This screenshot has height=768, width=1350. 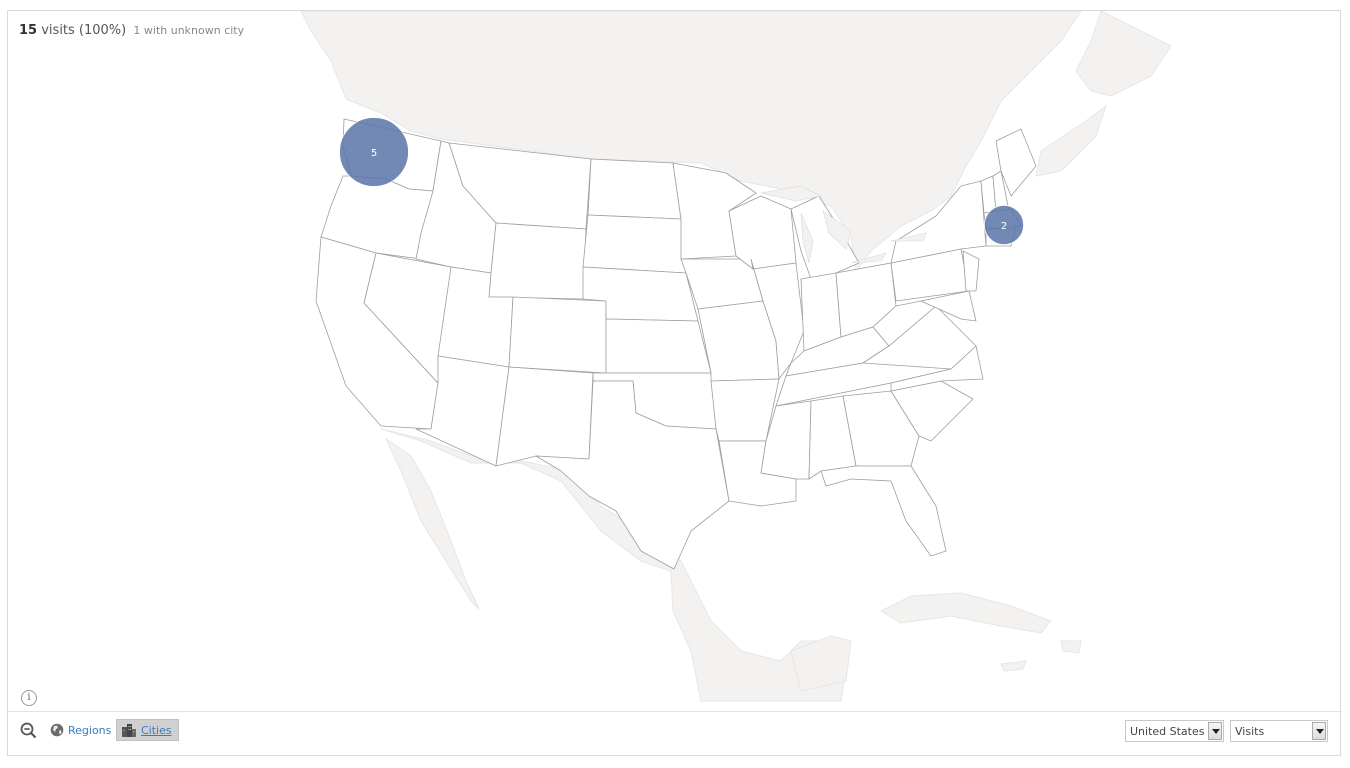 What do you see at coordinates (1071, 647) in the screenshot?
I see `hispaniola` at bounding box center [1071, 647].